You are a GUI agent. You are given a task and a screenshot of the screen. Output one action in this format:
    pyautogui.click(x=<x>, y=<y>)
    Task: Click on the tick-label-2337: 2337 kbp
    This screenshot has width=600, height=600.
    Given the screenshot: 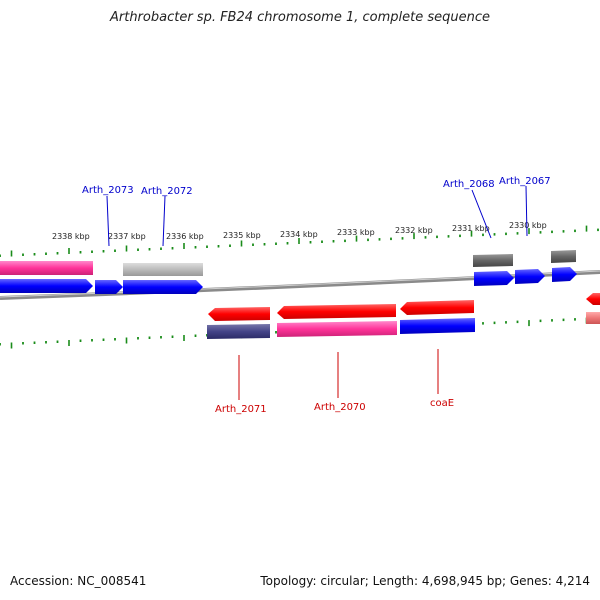 What is the action you would take?
    pyautogui.click(x=127, y=236)
    